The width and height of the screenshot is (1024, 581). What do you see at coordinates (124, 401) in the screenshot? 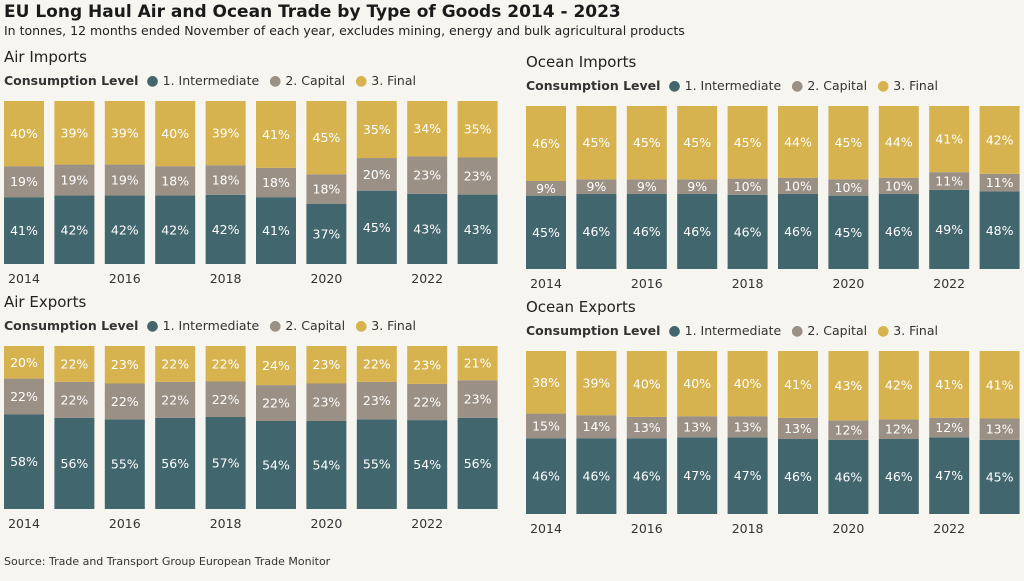
I see `bar-segment-capital-2016` at bounding box center [124, 401].